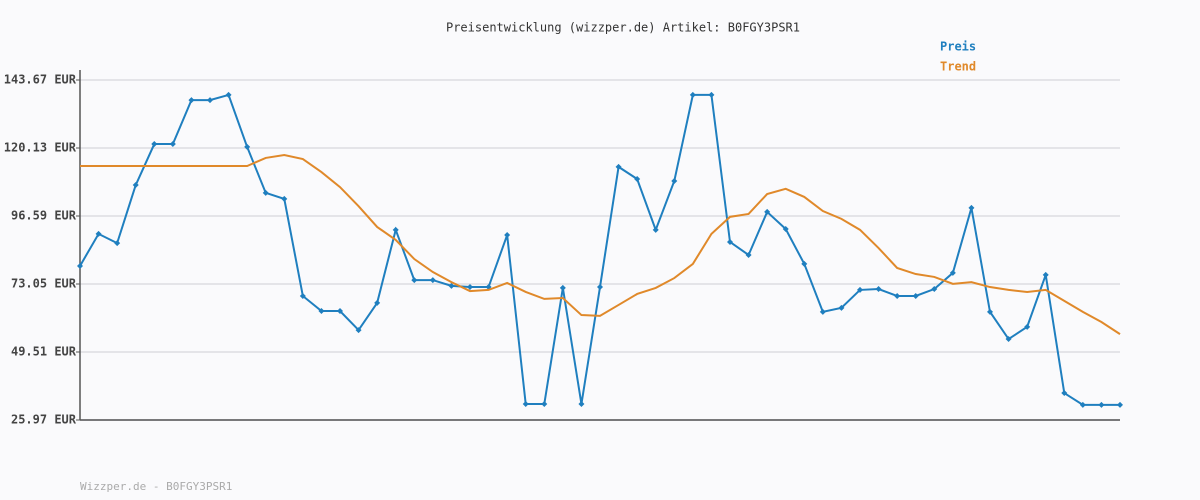  What do you see at coordinates (44, 352) in the screenshot?
I see `y-tick-label: 49.51 EUR` at bounding box center [44, 352].